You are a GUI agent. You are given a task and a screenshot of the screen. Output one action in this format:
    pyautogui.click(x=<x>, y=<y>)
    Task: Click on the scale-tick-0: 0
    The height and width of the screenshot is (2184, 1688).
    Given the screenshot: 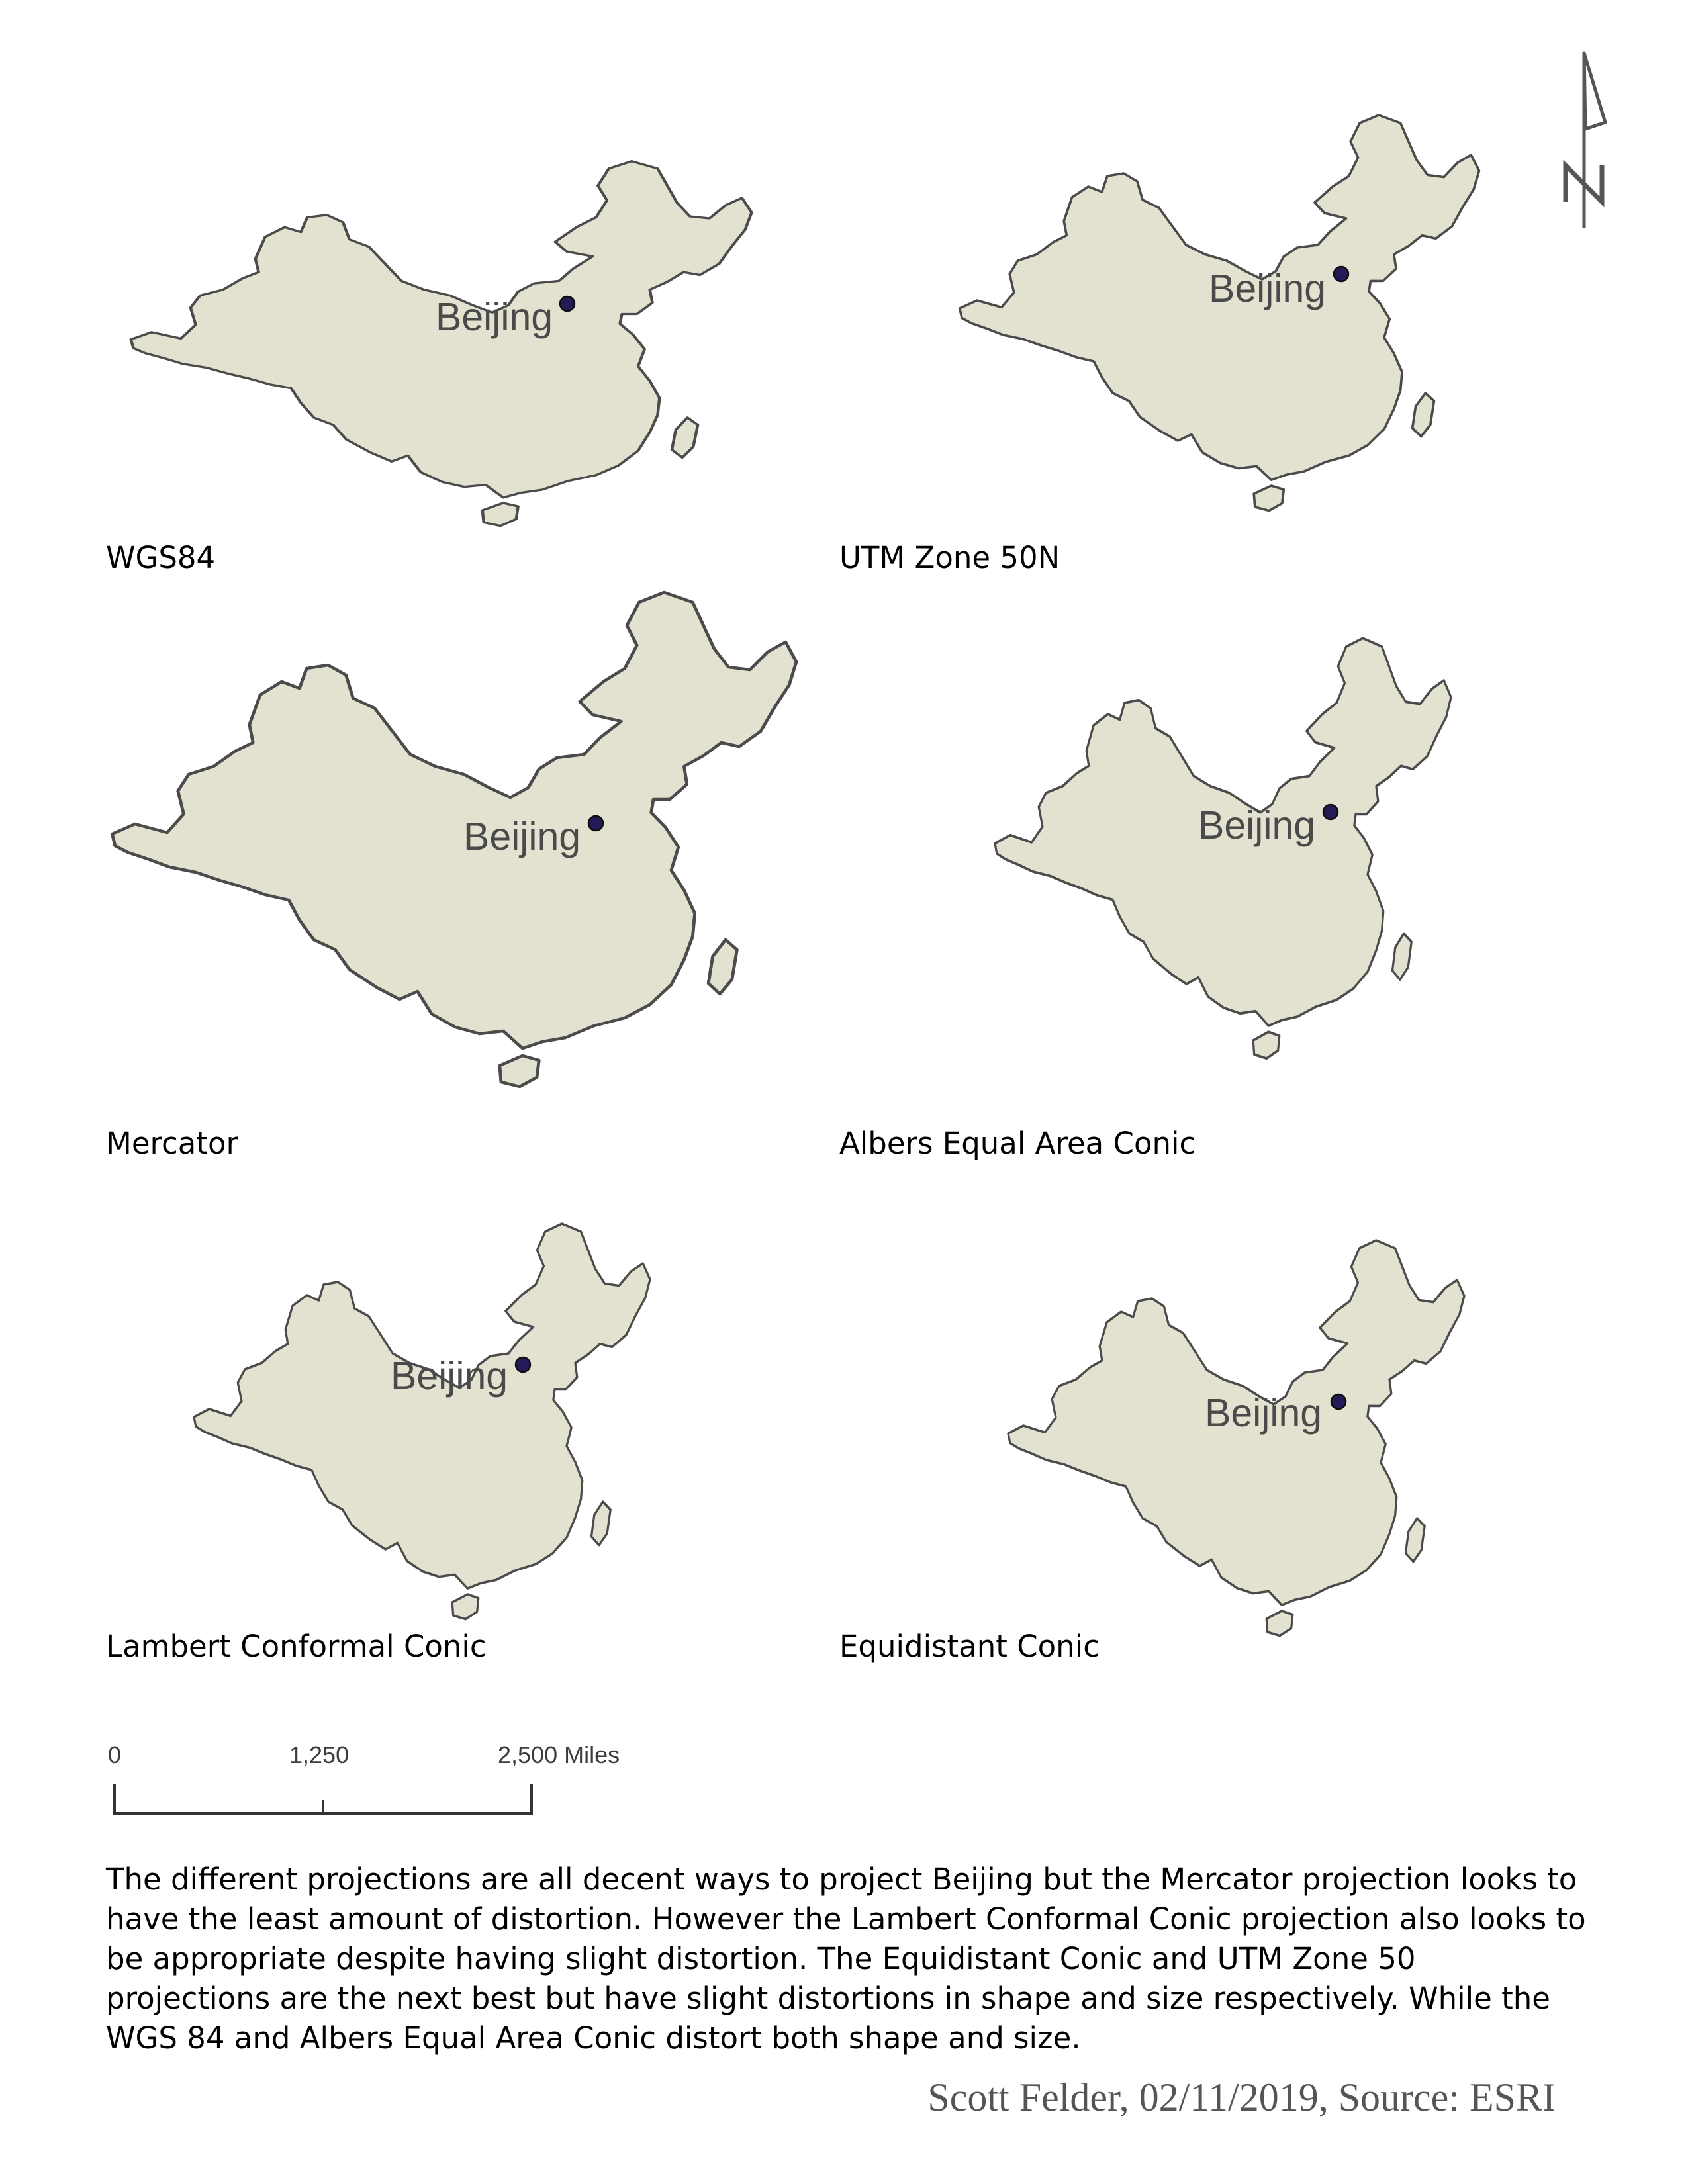 What is the action you would take?
    pyautogui.click(x=115, y=1755)
    